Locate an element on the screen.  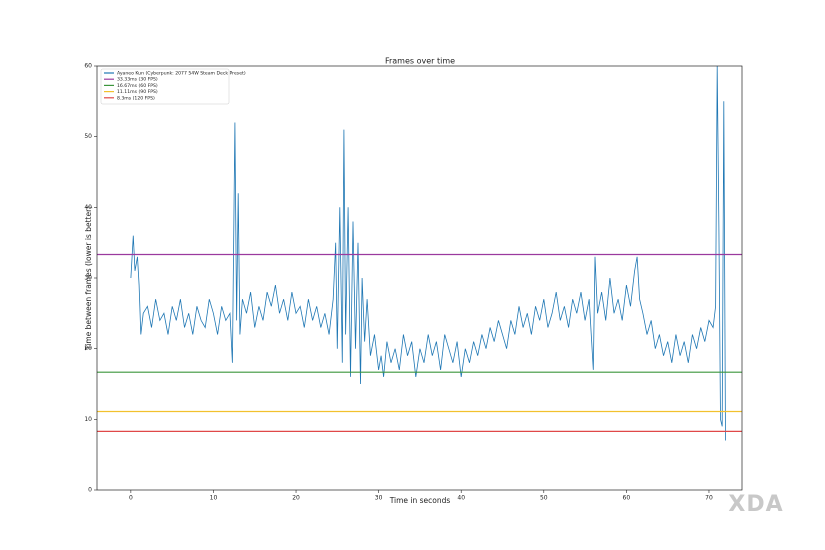
x-tick-label: 60 is located at coordinates (627, 498).